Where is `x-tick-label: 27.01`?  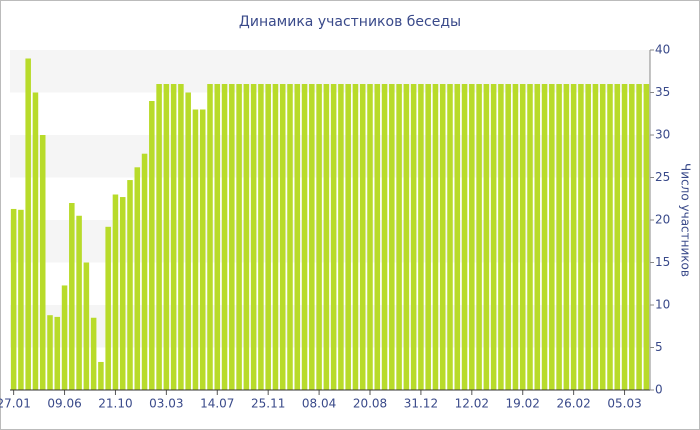
x-tick-label: 27.01 is located at coordinates (15, 404).